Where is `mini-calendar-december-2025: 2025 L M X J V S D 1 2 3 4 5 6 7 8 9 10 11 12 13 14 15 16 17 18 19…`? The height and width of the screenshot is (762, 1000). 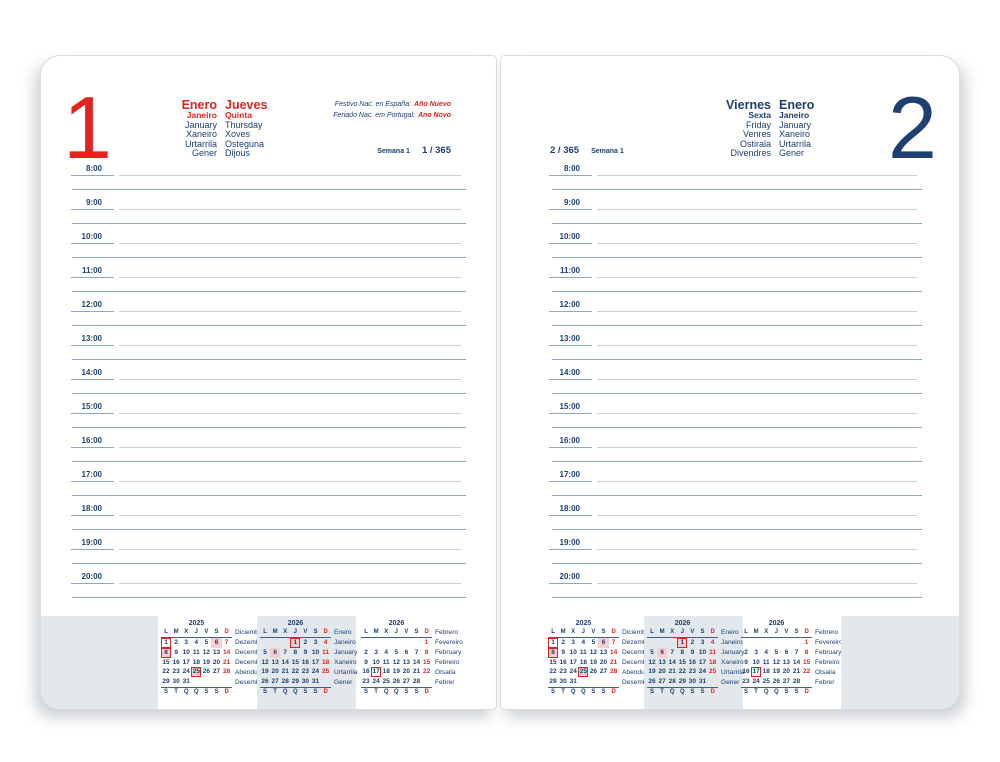
mini-calendar-december-2025: 2025 L M X J V S D 1 2 3 4 5 6 7 8 9 10 11 12 13 14 15 16 17 18 19… is located at coordinates (213, 658).